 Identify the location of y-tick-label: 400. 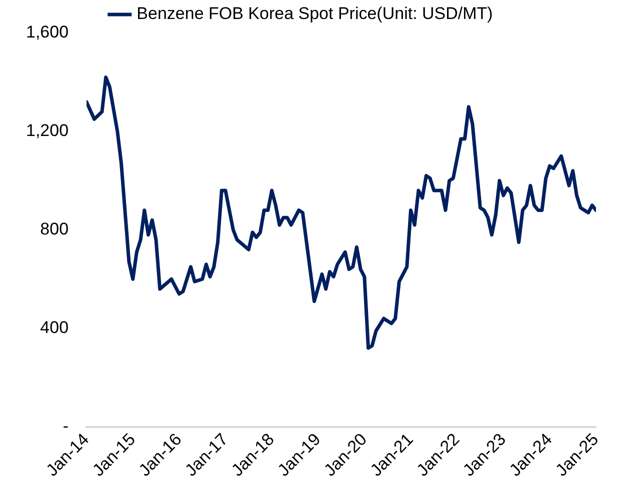
(54, 328).